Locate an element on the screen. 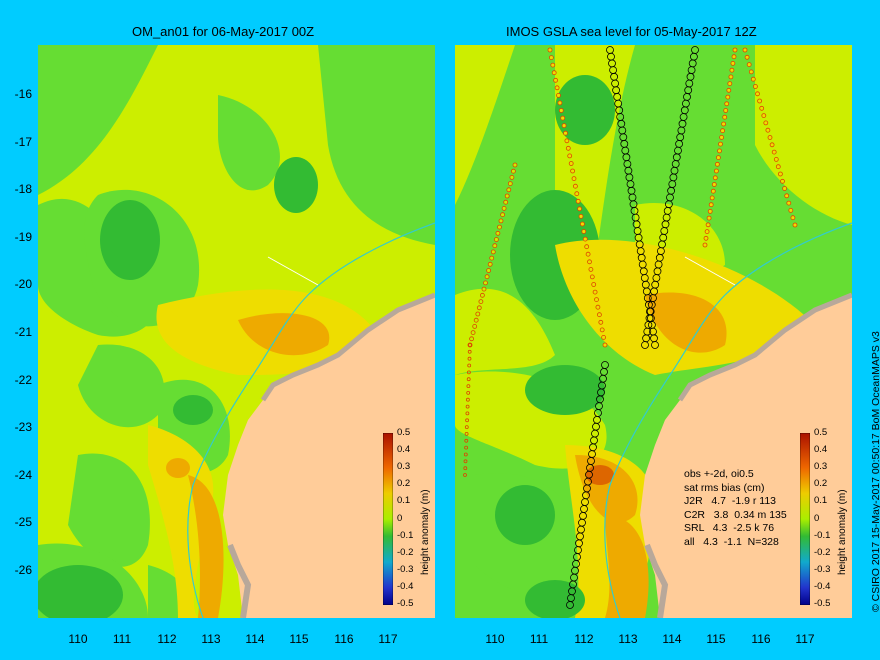 The height and width of the screenshot is (660, 880). lon-tick-label: 110 is located at coordinates (78, 639).